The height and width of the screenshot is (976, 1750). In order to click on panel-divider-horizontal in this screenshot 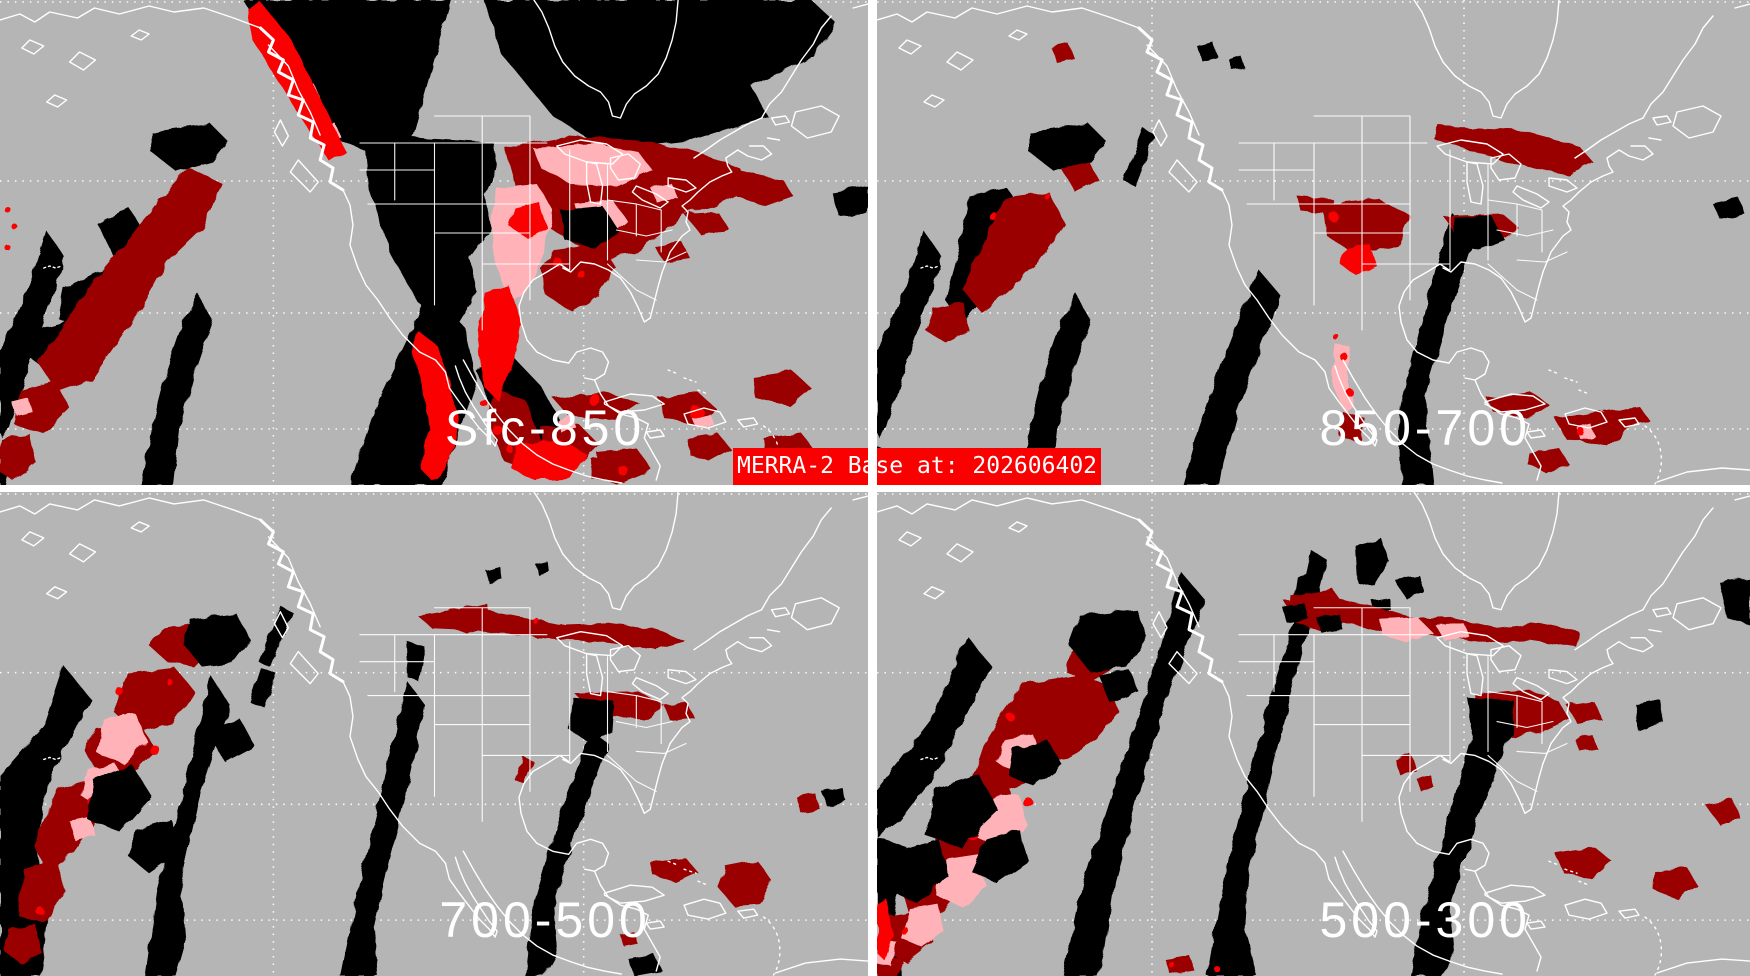, I will do `click(875, 488)`.